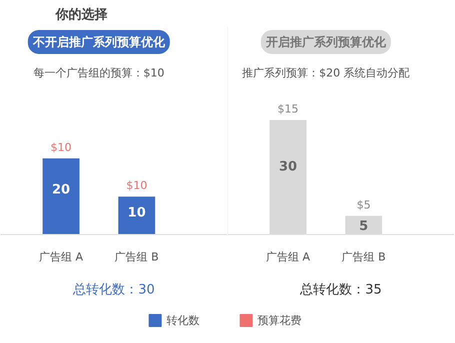 This screenshot has width=455, height=343. Describe the element at coordinates (280, 320) in the screenshot. I see `legend-label: 预算花费` at that location.